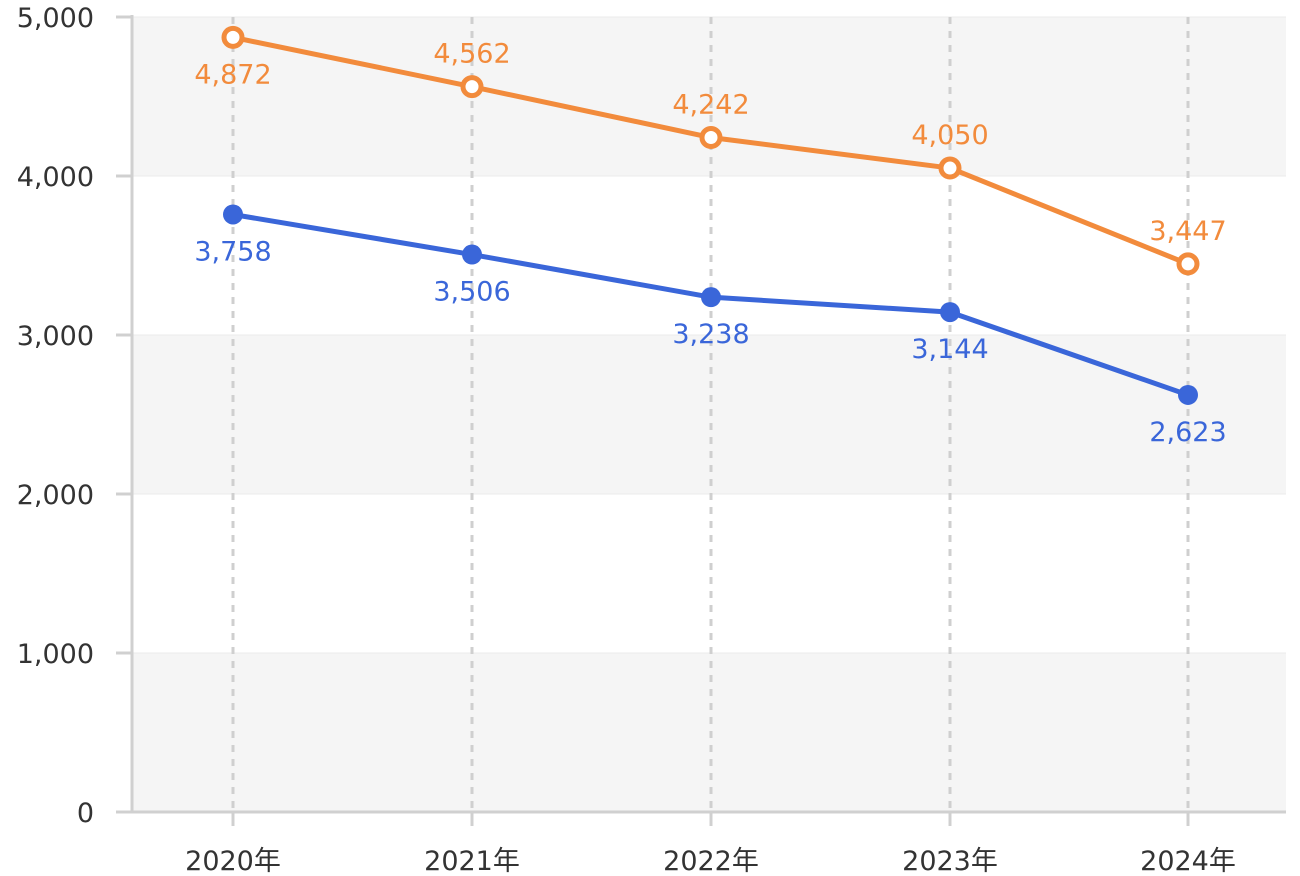  Describe the element at coordinates (232, 251) in the screenshot. I see `data-label: 3,758` at that location.